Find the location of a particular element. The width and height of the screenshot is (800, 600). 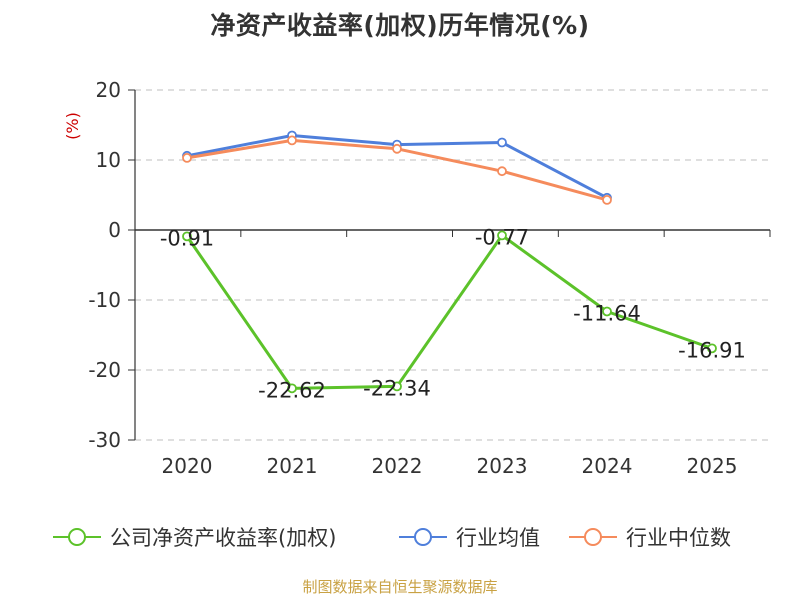

legend-label: 公司净资产收益率(加权) is located at coordinates (223, 538).